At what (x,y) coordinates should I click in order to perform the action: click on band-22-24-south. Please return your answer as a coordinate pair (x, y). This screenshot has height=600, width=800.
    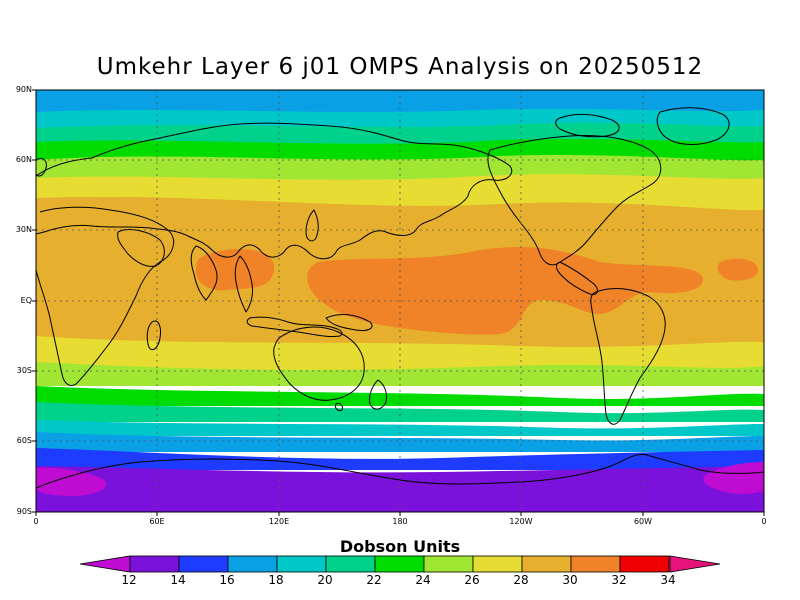
    Looking at the image, I should click on (400, 412).